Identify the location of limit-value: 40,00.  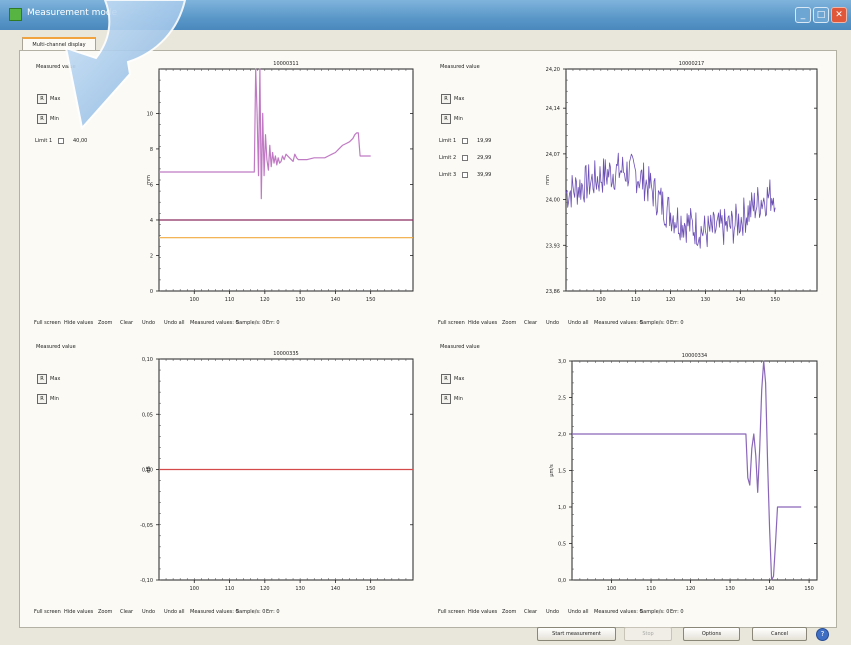
(80, 141).